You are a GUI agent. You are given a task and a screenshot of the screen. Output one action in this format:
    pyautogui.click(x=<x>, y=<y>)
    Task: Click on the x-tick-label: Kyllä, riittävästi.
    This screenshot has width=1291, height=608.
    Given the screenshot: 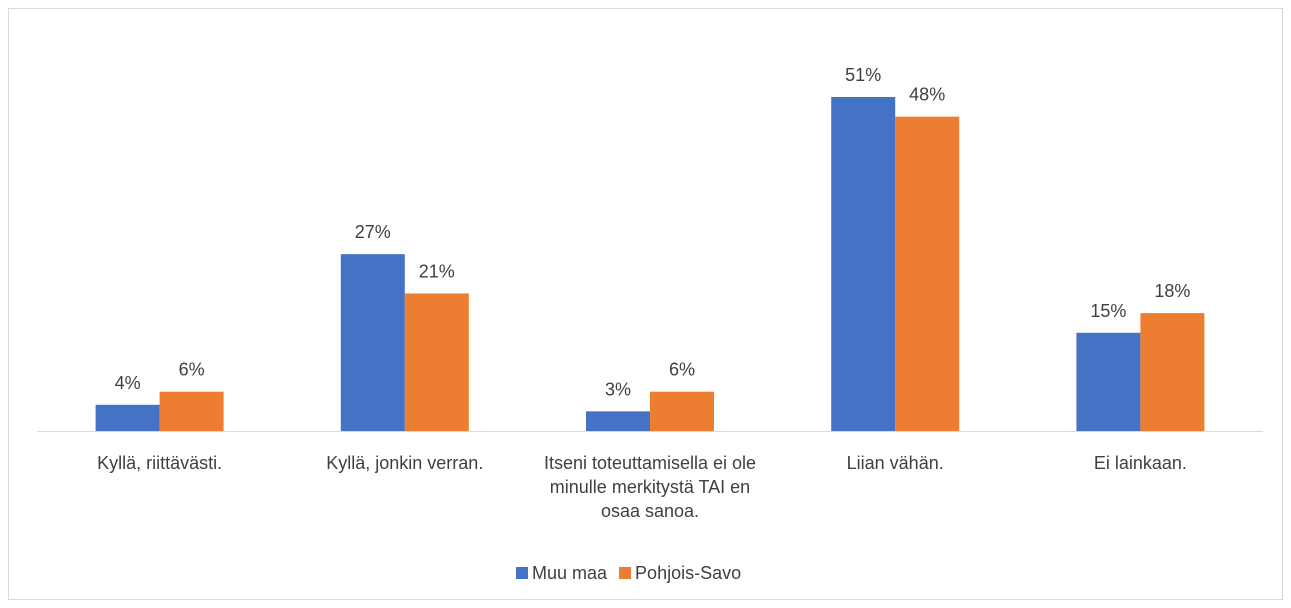 What is the action you would take?
    pyautogui.click(x=160, y=463)
    